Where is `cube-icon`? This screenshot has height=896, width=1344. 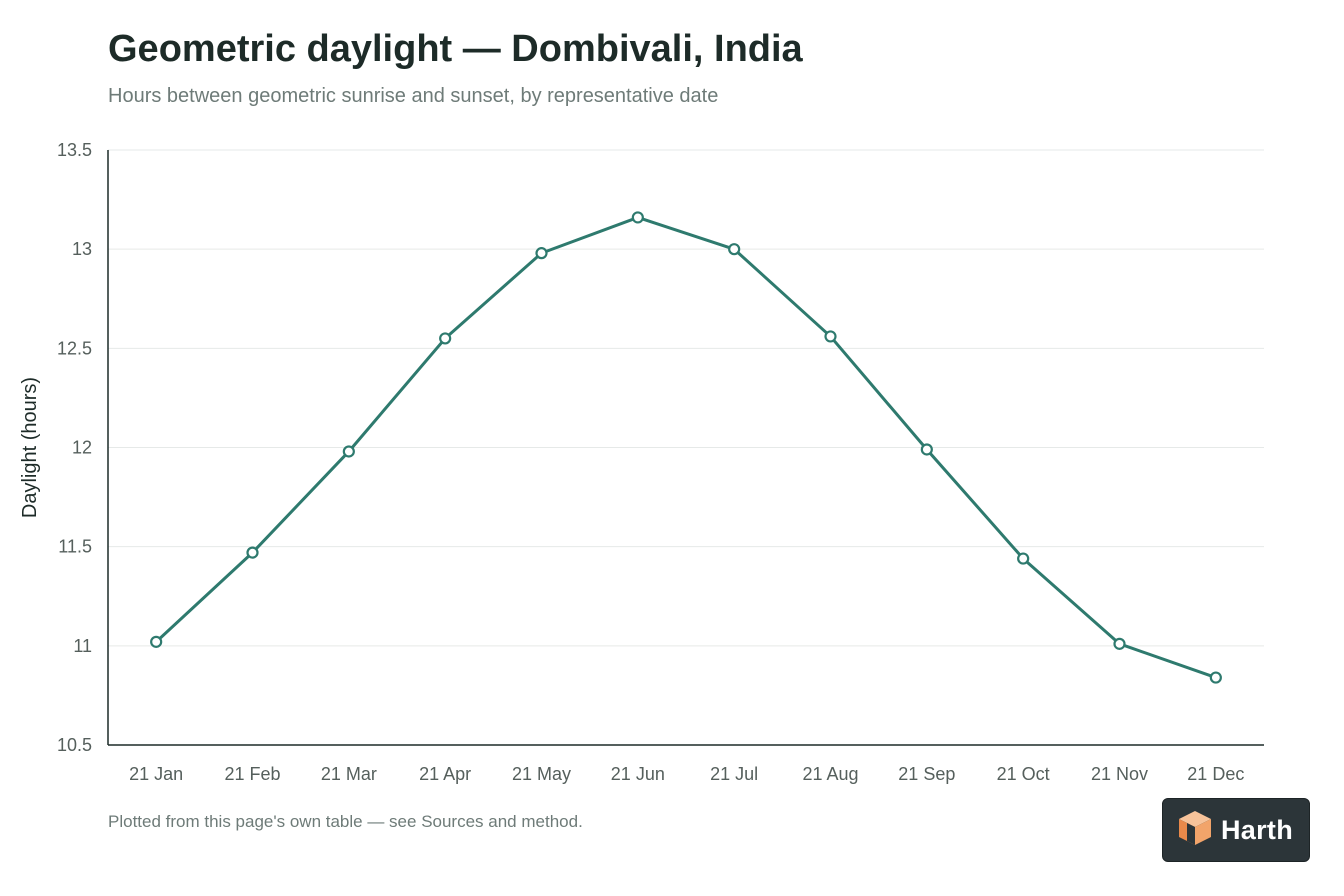 cube-icon is located at coordinates (1195, 830).